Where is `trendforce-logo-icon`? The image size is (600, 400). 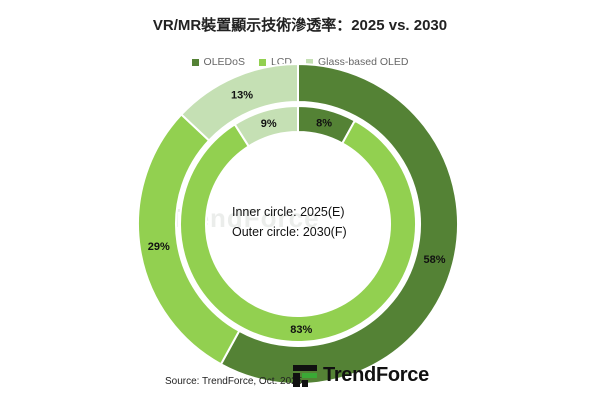 trendforce-logo-icon is located at coordinates (305, 375).